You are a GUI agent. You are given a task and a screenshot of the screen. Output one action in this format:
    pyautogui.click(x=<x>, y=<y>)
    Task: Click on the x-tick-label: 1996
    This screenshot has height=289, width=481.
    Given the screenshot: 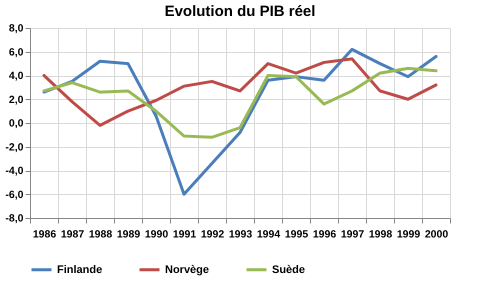 What is the action you would take?
    pyautogui.click(x=324, y=234)
    